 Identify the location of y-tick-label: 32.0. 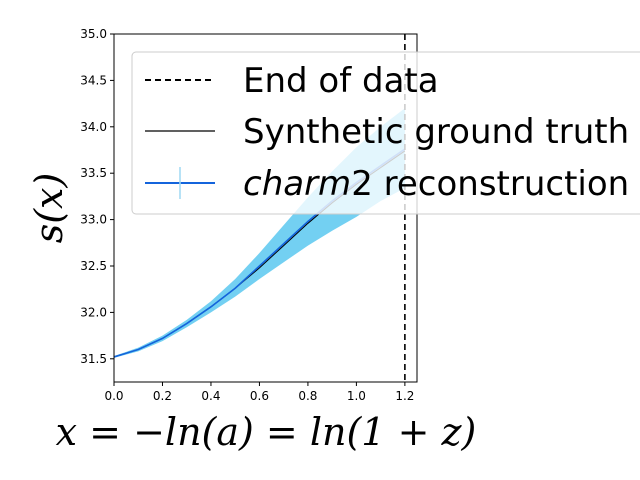
(93, 312).